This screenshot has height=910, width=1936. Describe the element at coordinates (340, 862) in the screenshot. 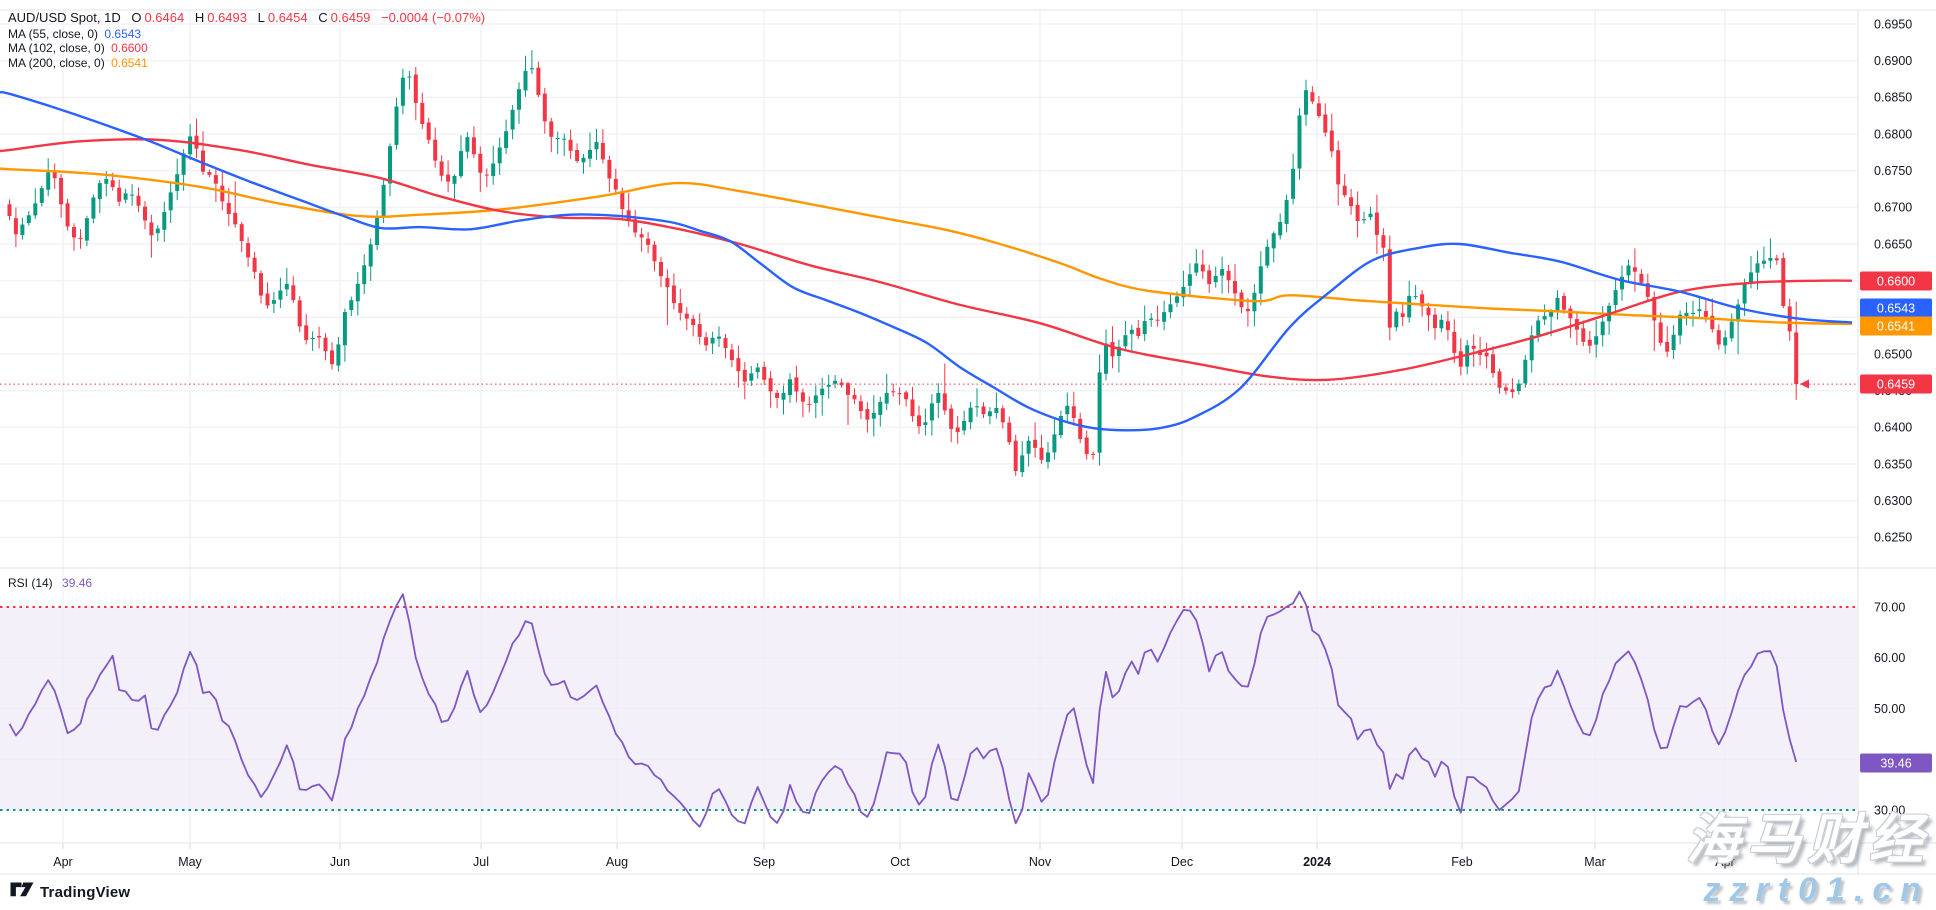

I see `month-label: Jun` at that location.